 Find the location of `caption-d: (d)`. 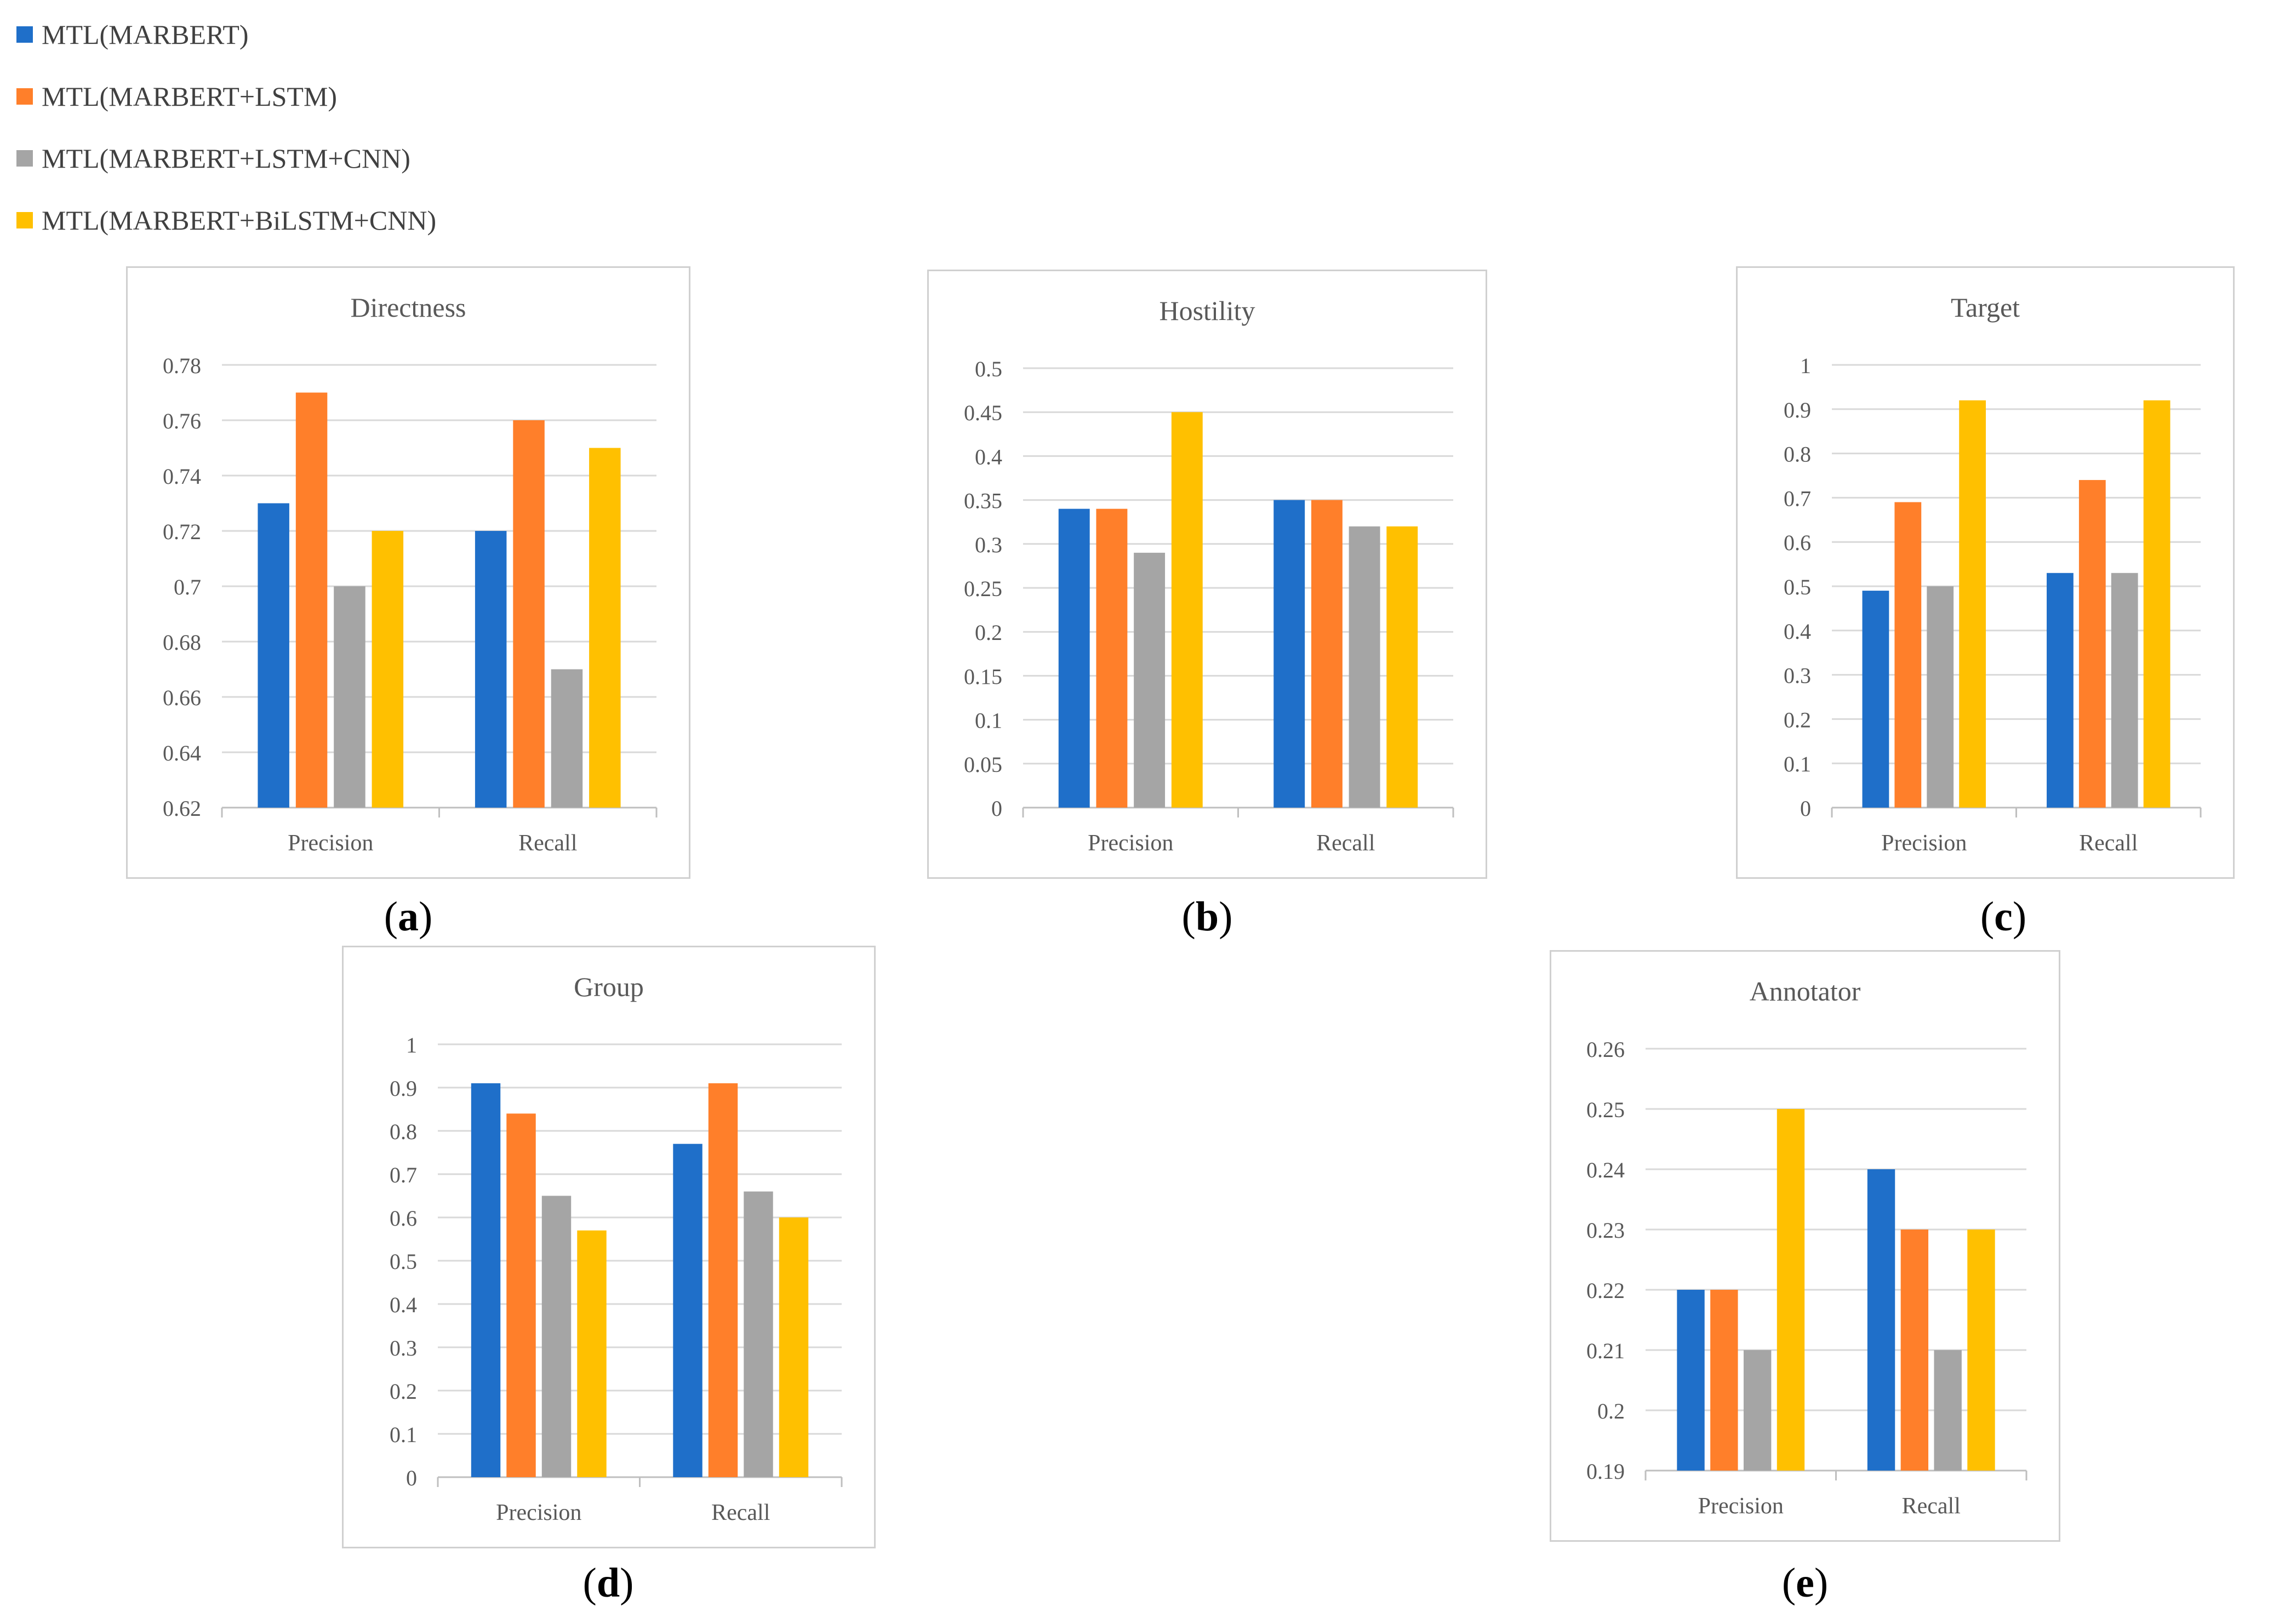

caption-d: (d) is located at coordinates (608, 1583).